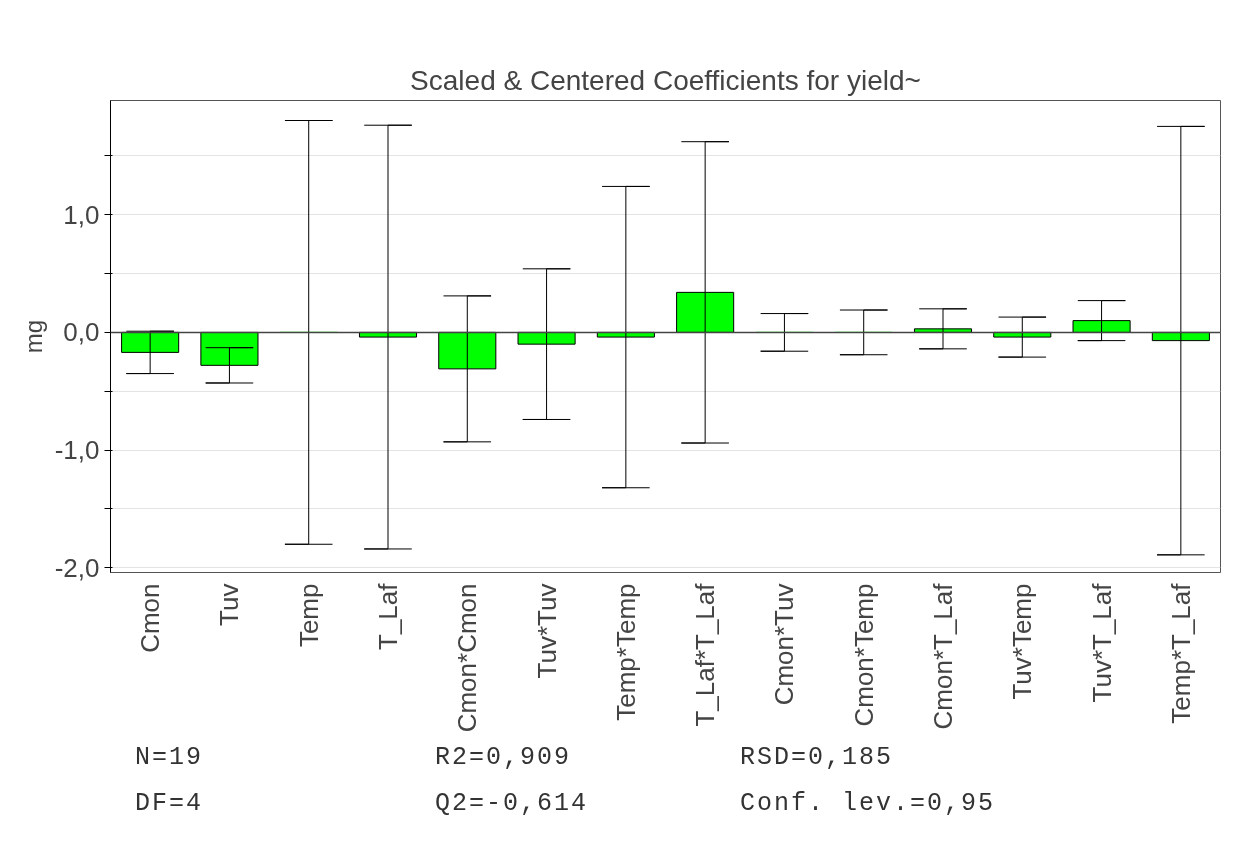  I want to click on x-tick-label: T_Laf*T_Laf, so click(705, 654).